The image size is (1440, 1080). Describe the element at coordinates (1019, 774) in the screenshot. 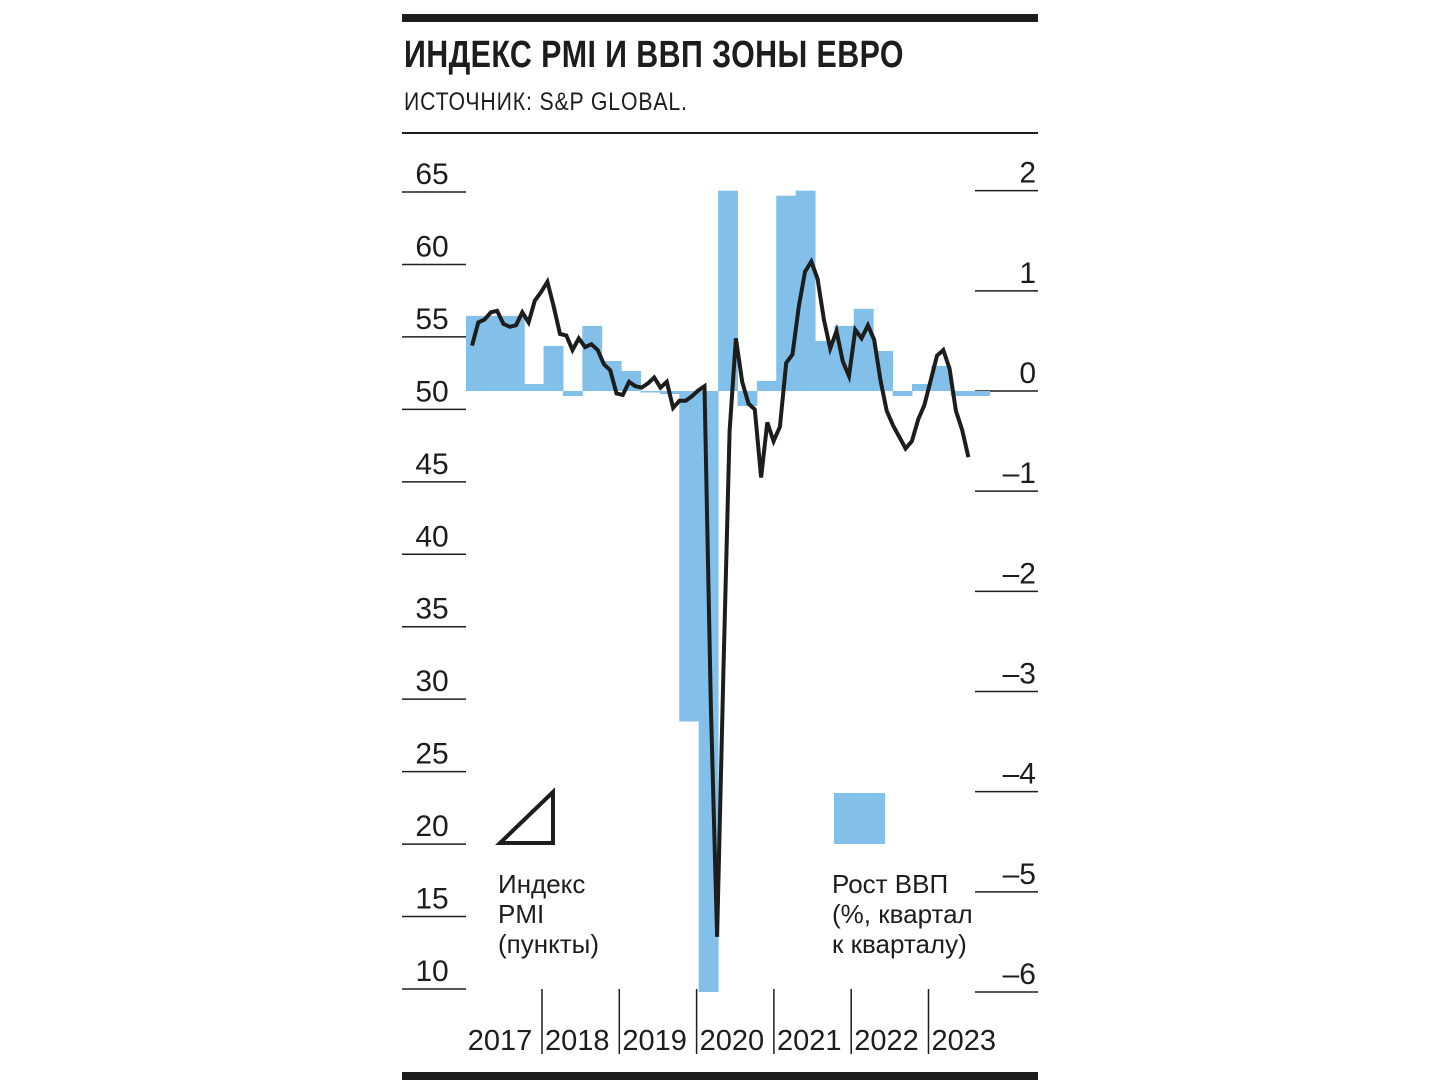

I see `right-tick-label: –4` at that location.